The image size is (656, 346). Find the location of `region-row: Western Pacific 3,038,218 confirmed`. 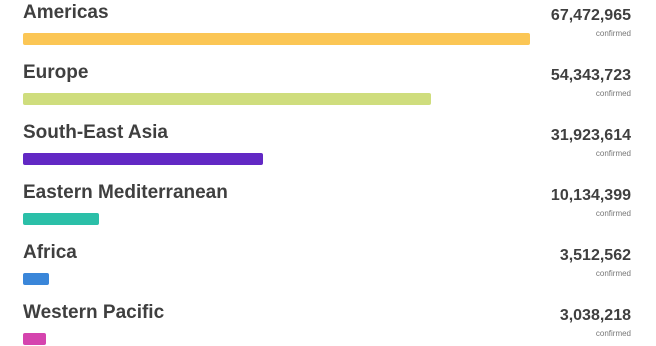

region-row: Western Pacific 3,038,218 confirmed is located at coordinates (328, 321).